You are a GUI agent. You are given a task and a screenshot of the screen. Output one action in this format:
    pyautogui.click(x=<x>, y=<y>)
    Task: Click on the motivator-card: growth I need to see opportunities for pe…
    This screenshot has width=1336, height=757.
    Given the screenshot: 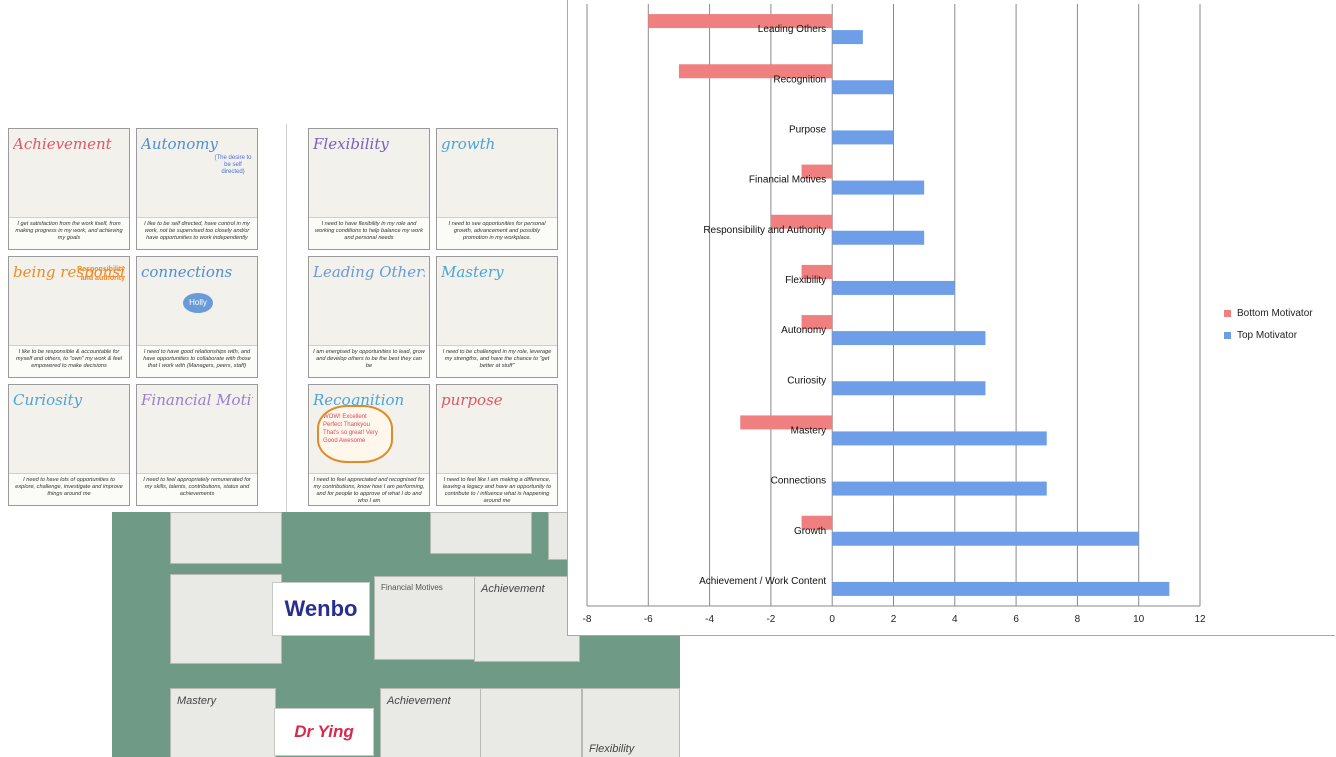 What is the action you would take?
    pyautogui.click(x=497, y=189)
    